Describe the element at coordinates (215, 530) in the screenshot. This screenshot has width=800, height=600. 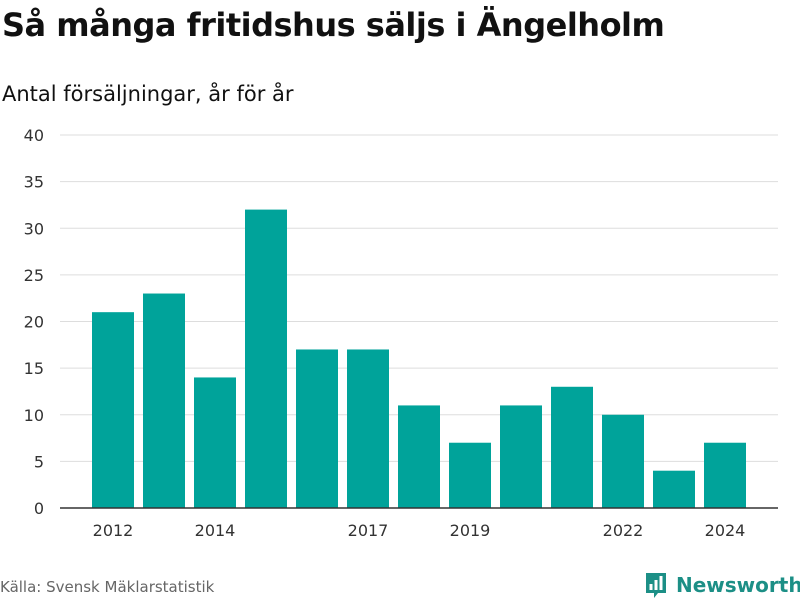
I see `x-tick-label: 2014` at that location.